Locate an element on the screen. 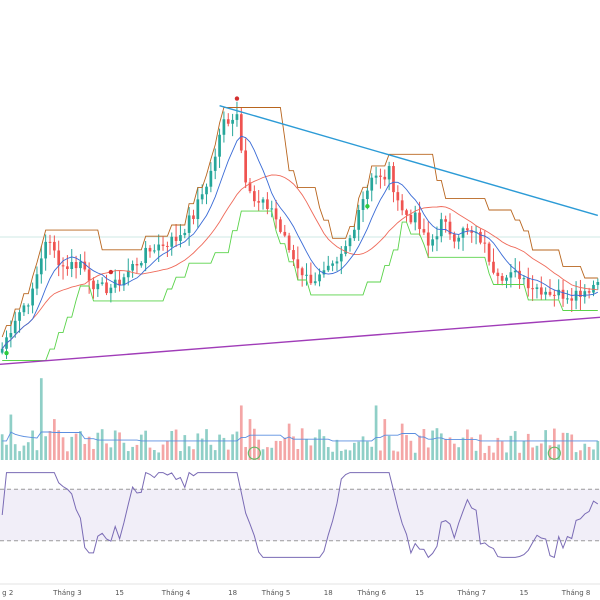 This screenshot has height=600, width=600. volume-marker-circle is located at coordinates (554, 453).